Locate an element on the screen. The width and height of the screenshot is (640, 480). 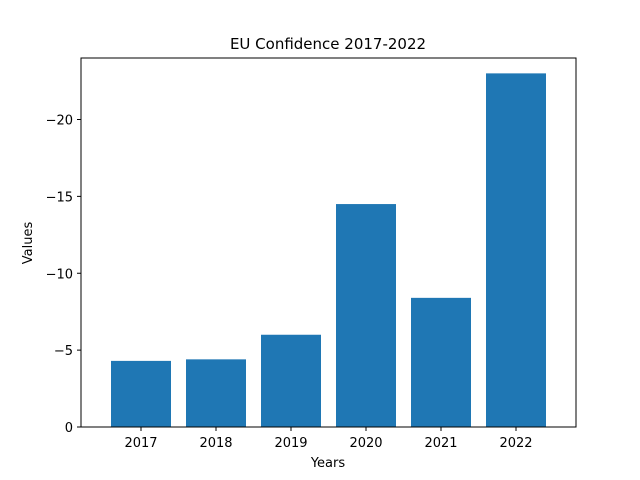
x-tick-label: 2017 is located at coordinates (140, 443).